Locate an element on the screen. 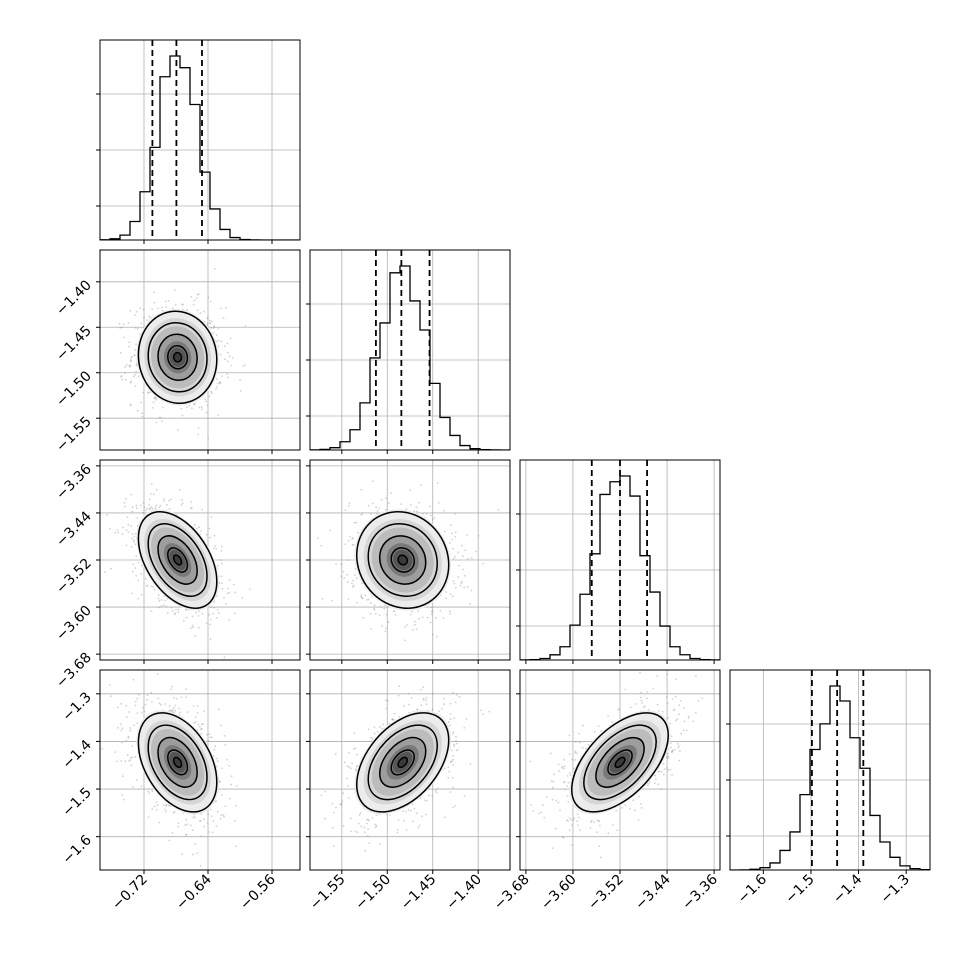  density-shade is located at coordinates (403, 560).